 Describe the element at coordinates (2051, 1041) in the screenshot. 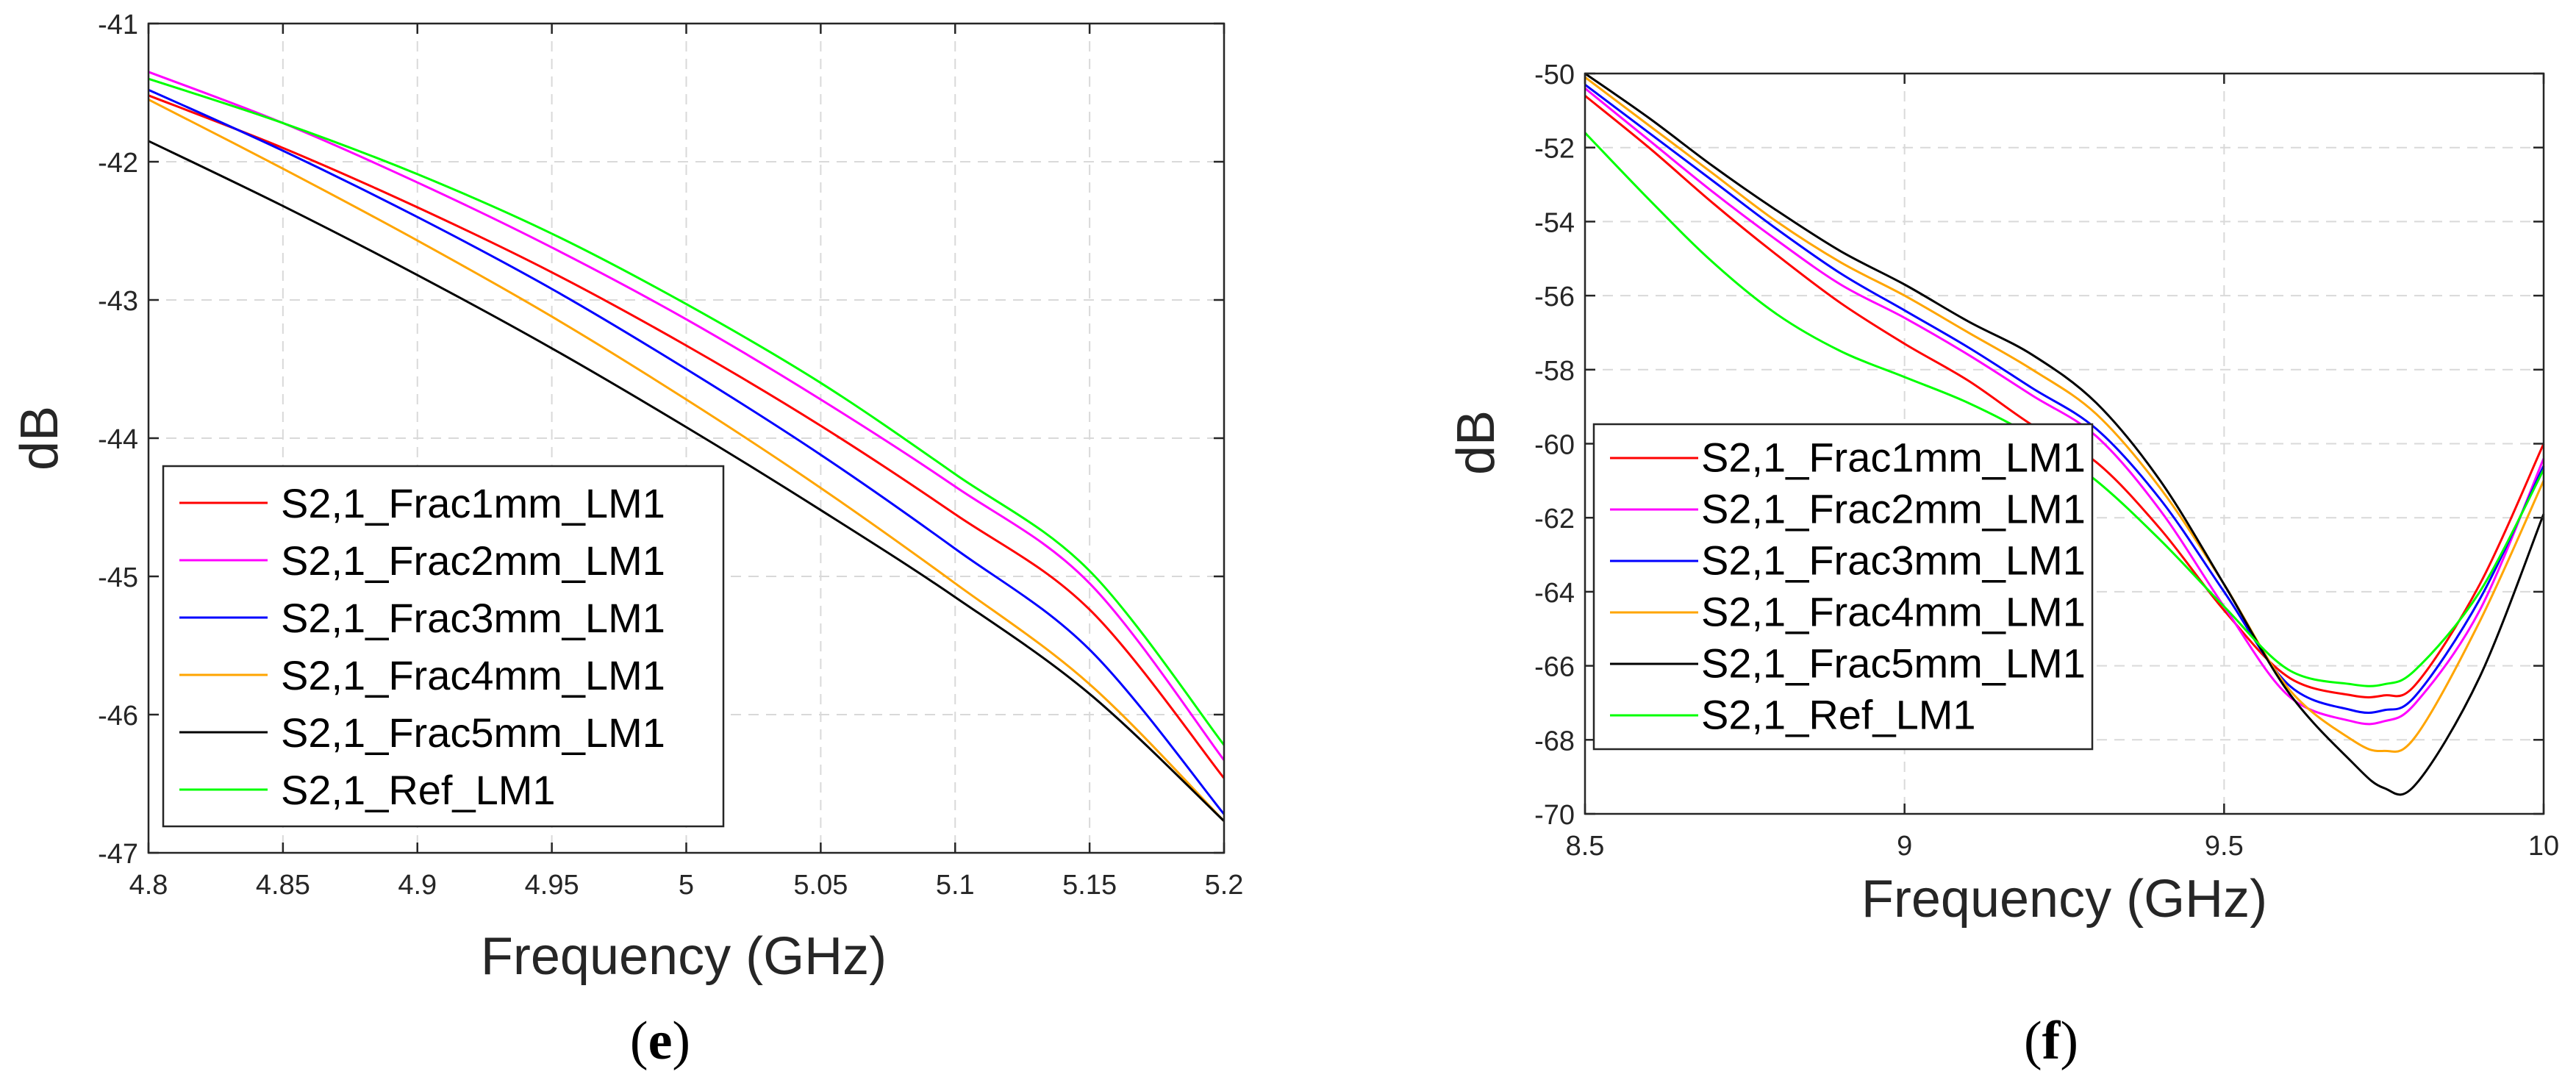

I see `panel-caption-f: (f)` at that location.